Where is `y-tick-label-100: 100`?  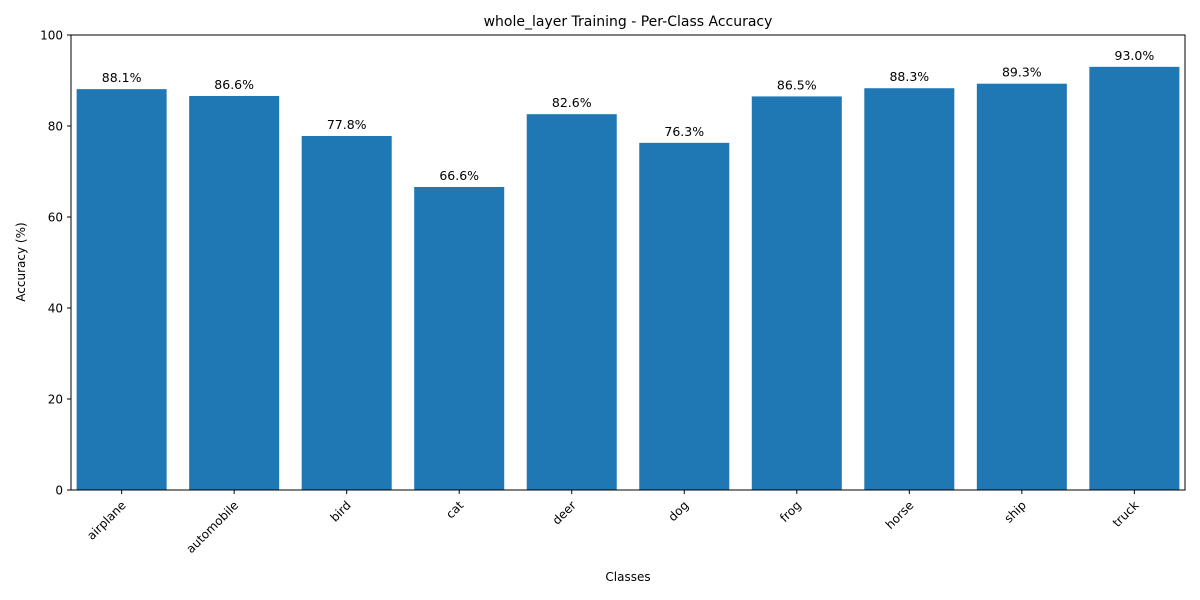 y-tick-label-100: 100 is located at coordinates (51, 36).